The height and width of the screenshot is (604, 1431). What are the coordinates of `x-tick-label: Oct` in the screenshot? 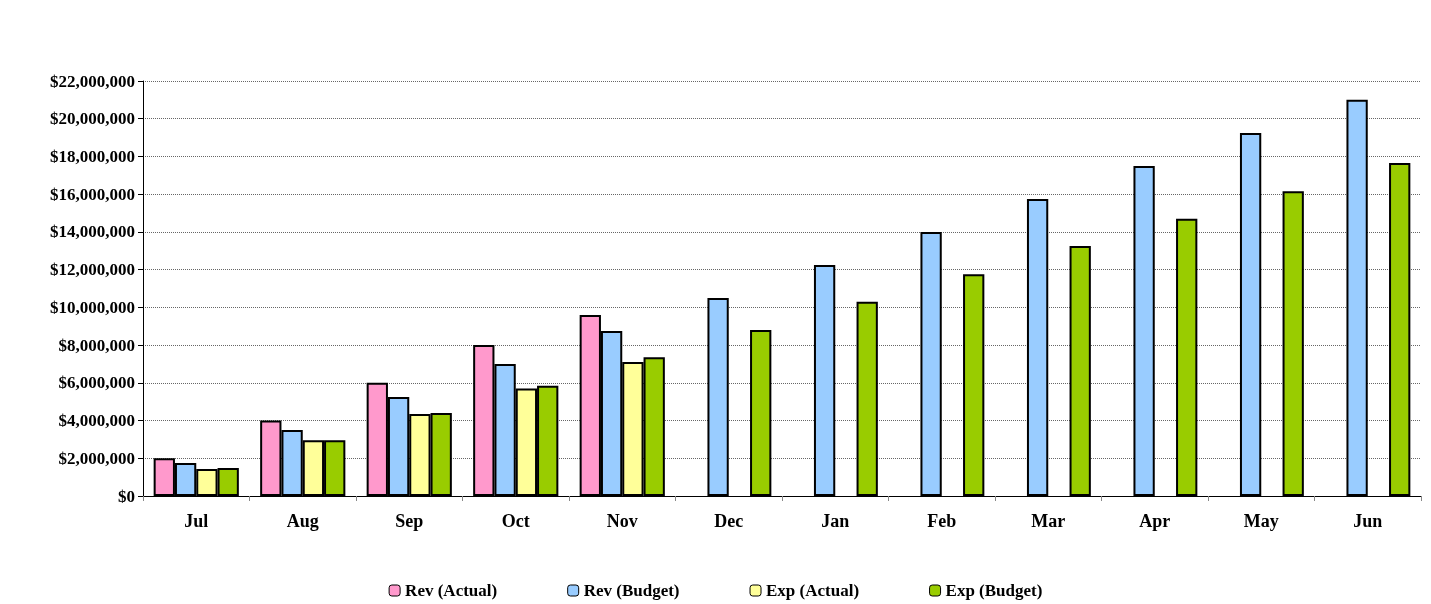 It's located at (515, 521).